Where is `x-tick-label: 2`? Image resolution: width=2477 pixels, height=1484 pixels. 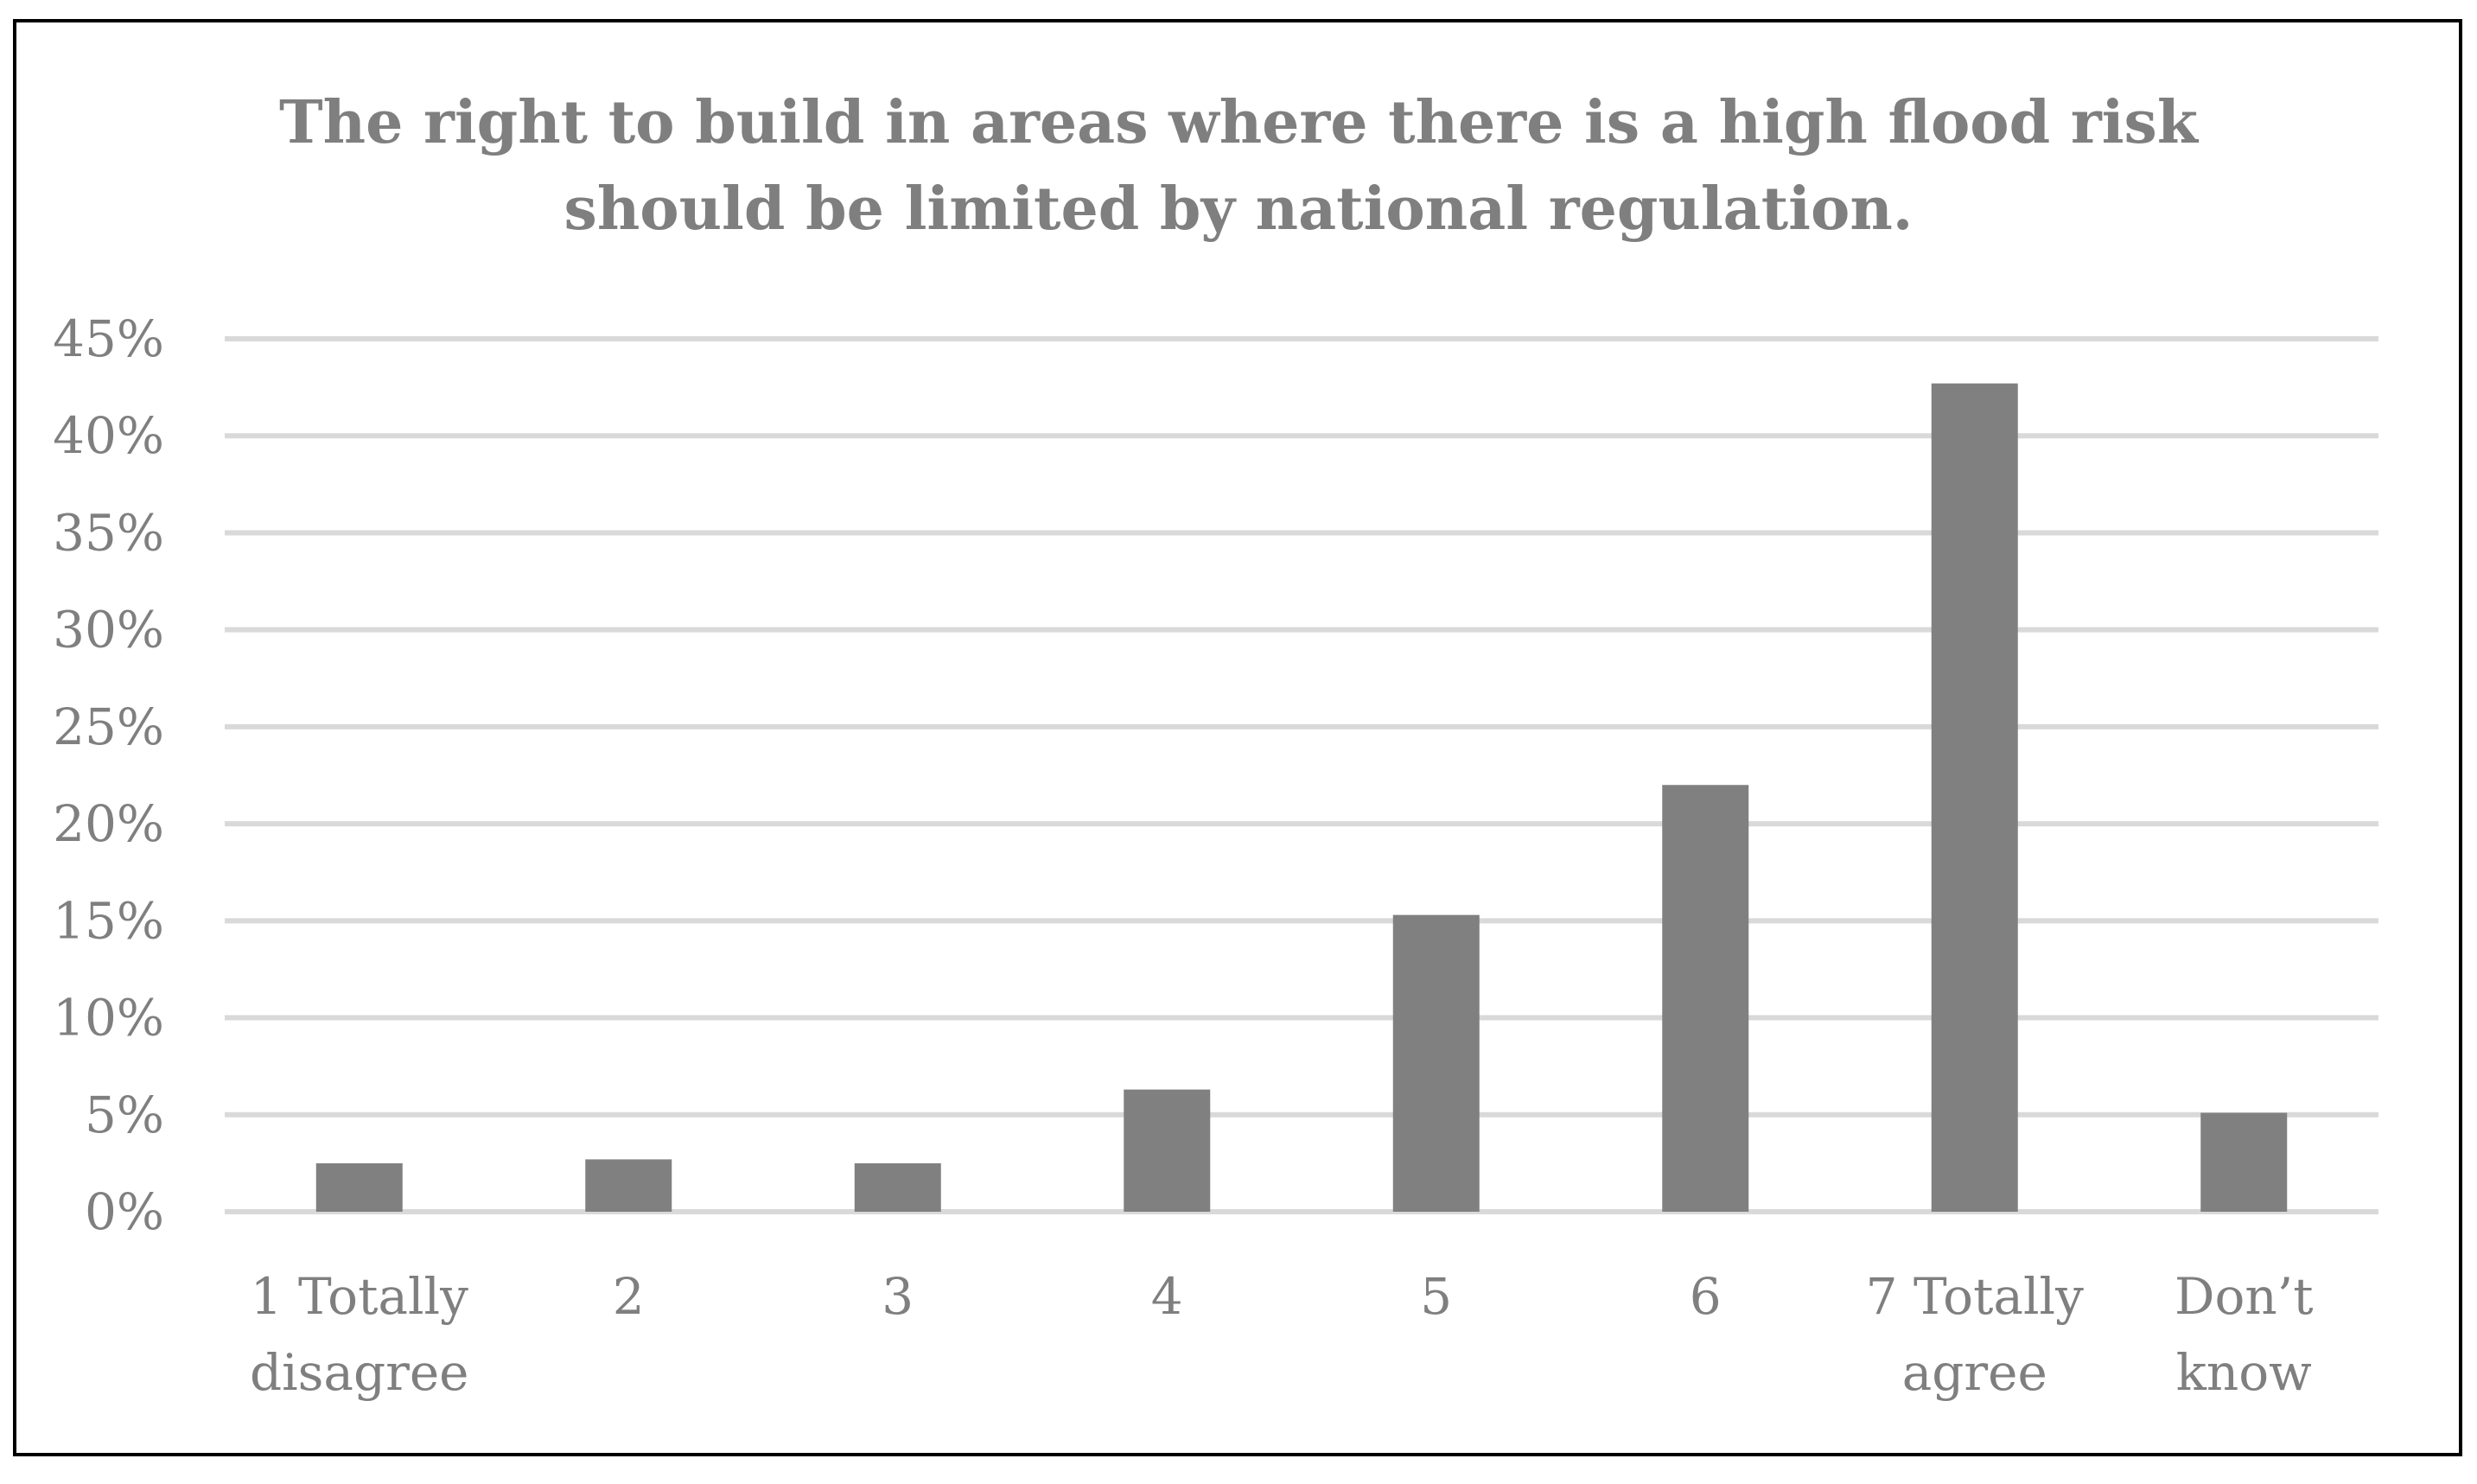 x-tick-label: 2 is located at coordinates (629, 1296).